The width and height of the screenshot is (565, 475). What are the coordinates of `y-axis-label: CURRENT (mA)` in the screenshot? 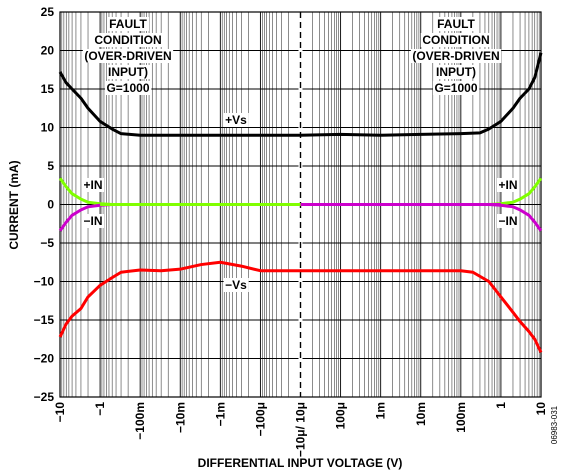 It's located at (14, 204).